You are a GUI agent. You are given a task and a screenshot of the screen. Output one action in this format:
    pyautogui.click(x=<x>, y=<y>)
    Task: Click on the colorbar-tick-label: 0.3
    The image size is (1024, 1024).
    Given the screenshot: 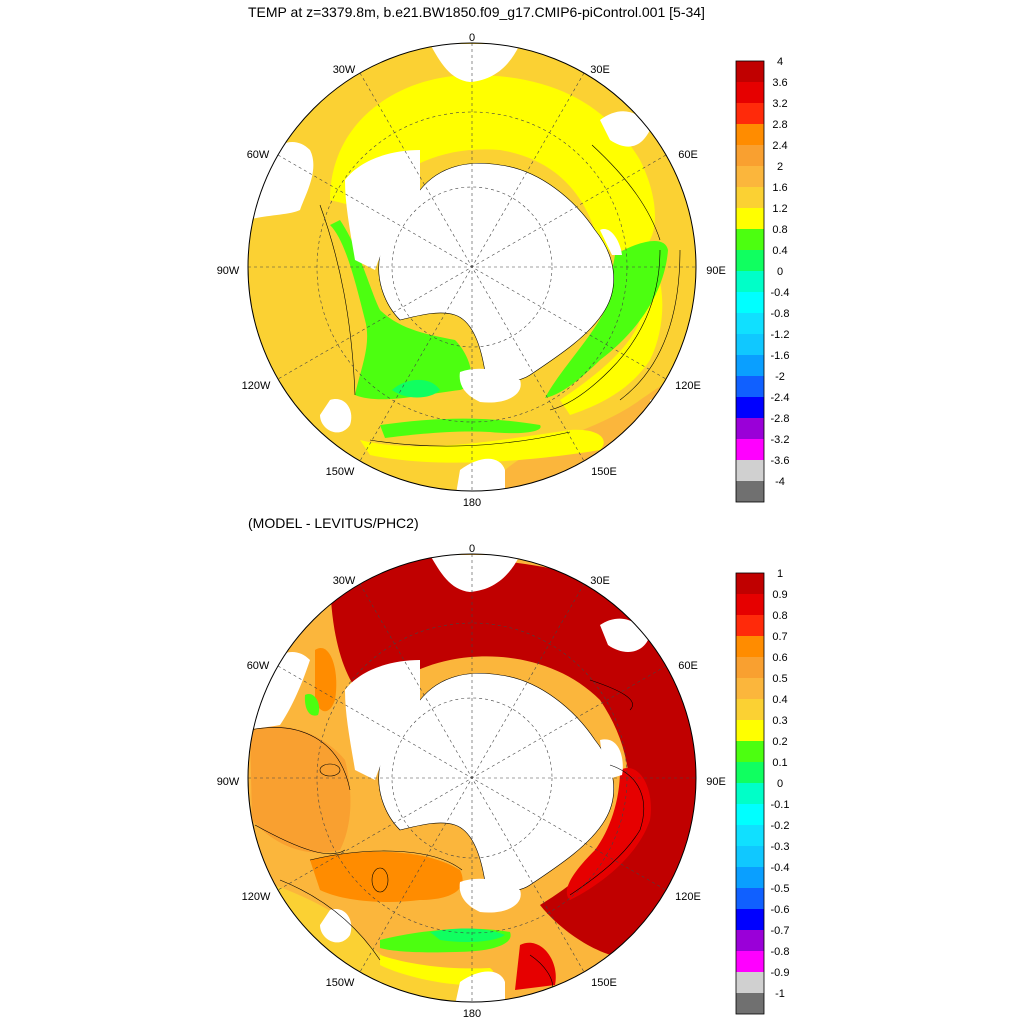 What is the action you would take?
    pyautogui.click(x=779, y=721)
    